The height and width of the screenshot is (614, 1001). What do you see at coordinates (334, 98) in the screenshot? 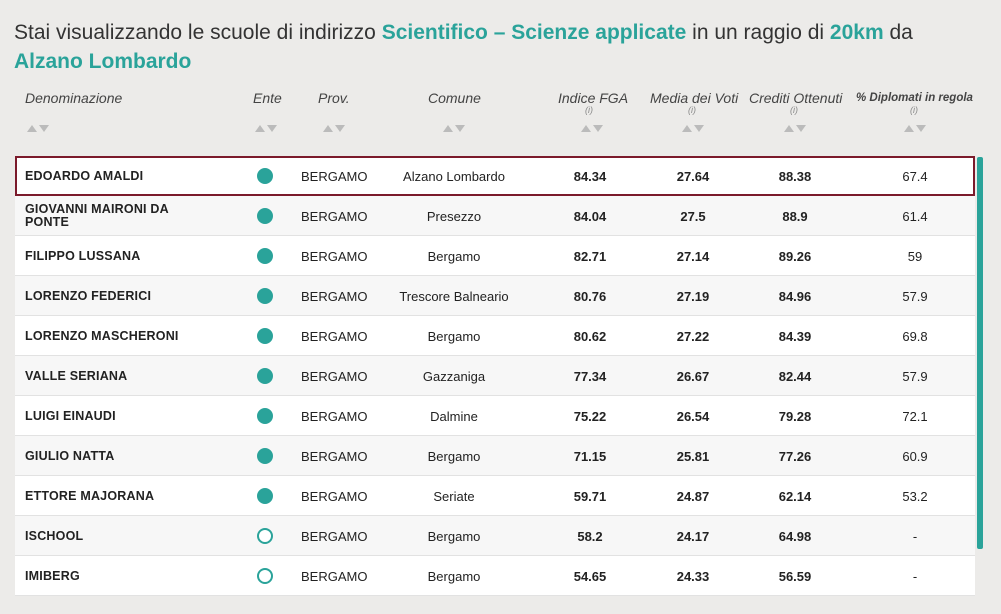
I see `col-header-prov: Prov.` at bounding box center [334, 98].